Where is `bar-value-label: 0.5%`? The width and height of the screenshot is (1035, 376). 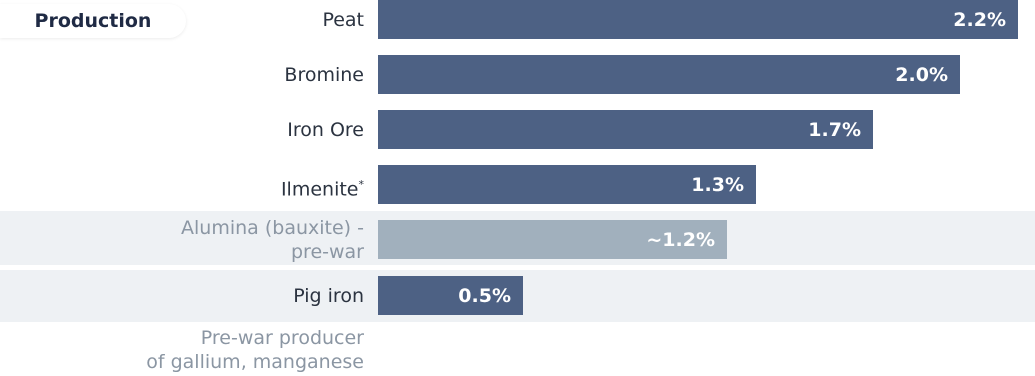
bar-value-label: 0.5% is located at coordinates (484, 295).